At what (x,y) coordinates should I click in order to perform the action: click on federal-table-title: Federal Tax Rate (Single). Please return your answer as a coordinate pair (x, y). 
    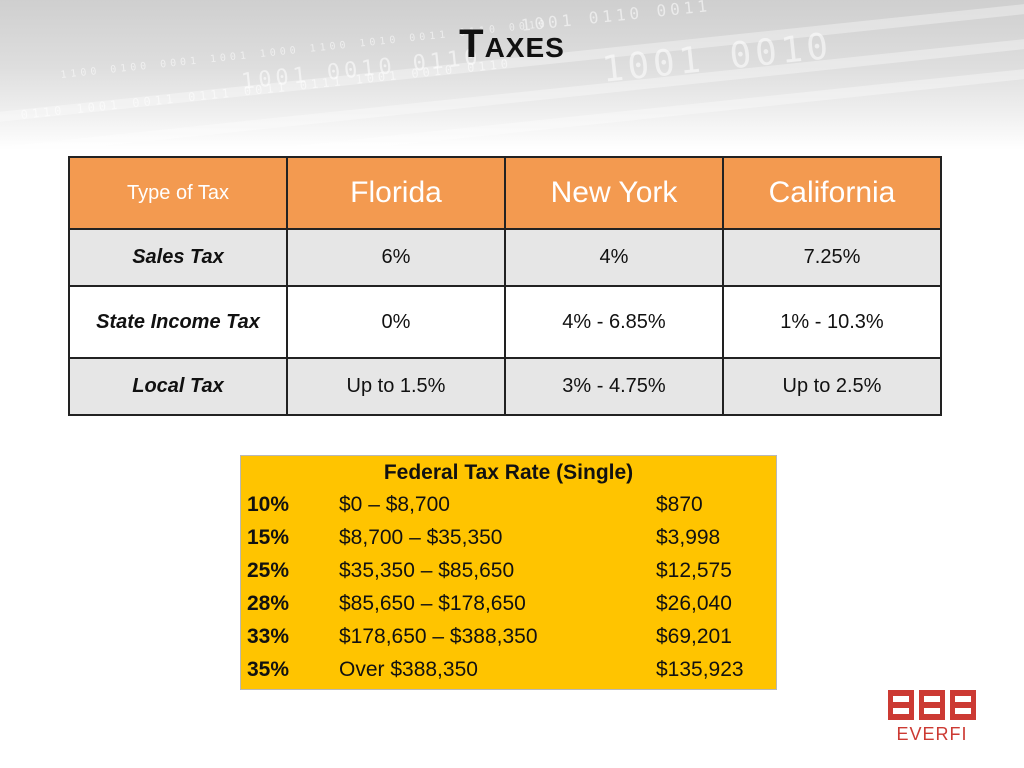
    Looking at the image, I should click on (508, 472).